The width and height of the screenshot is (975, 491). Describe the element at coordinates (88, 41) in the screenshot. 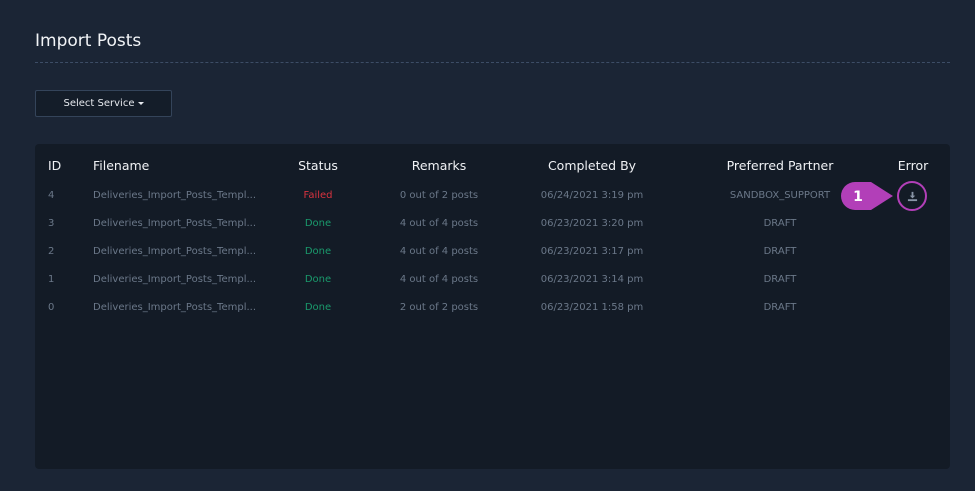

I see `page-title: Import Posts` at that location.